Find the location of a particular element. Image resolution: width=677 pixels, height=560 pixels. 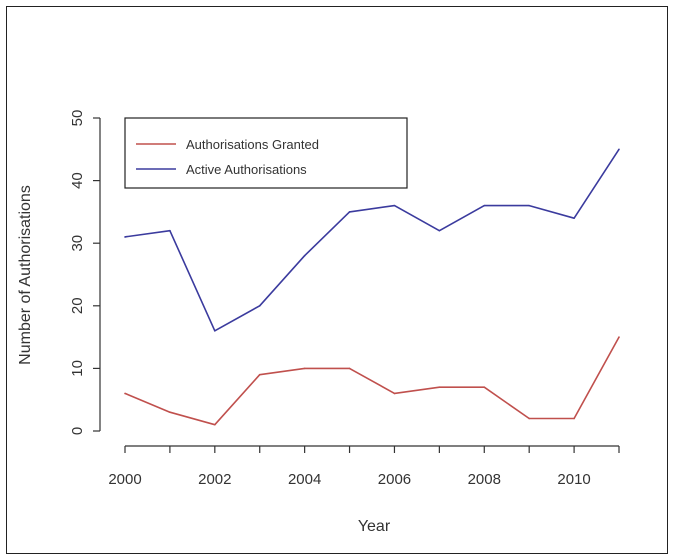

x-tick-label: 2002 is located at coordinates (214, 479).